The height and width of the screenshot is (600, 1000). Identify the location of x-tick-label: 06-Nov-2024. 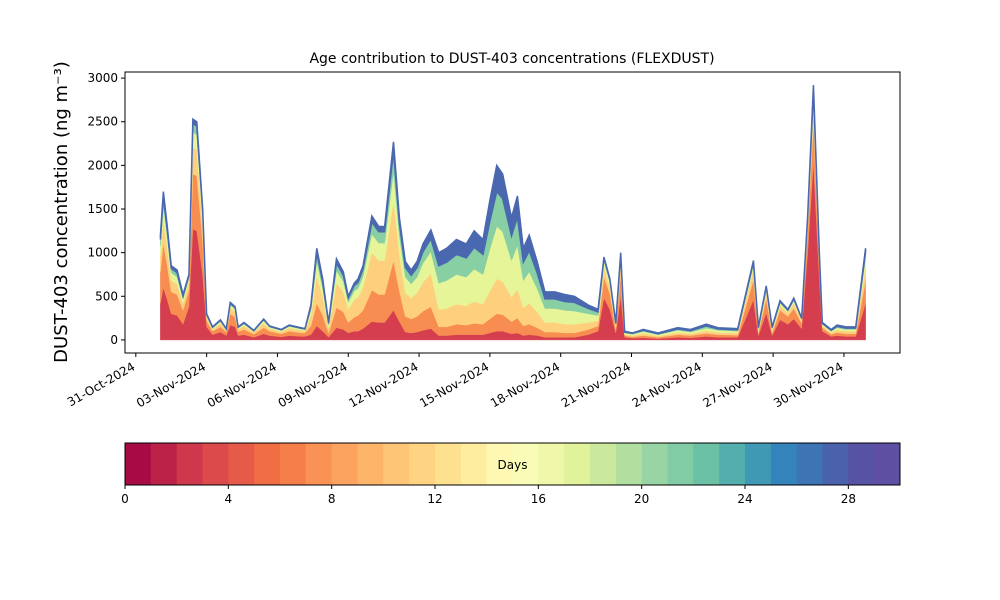
(242, 384).